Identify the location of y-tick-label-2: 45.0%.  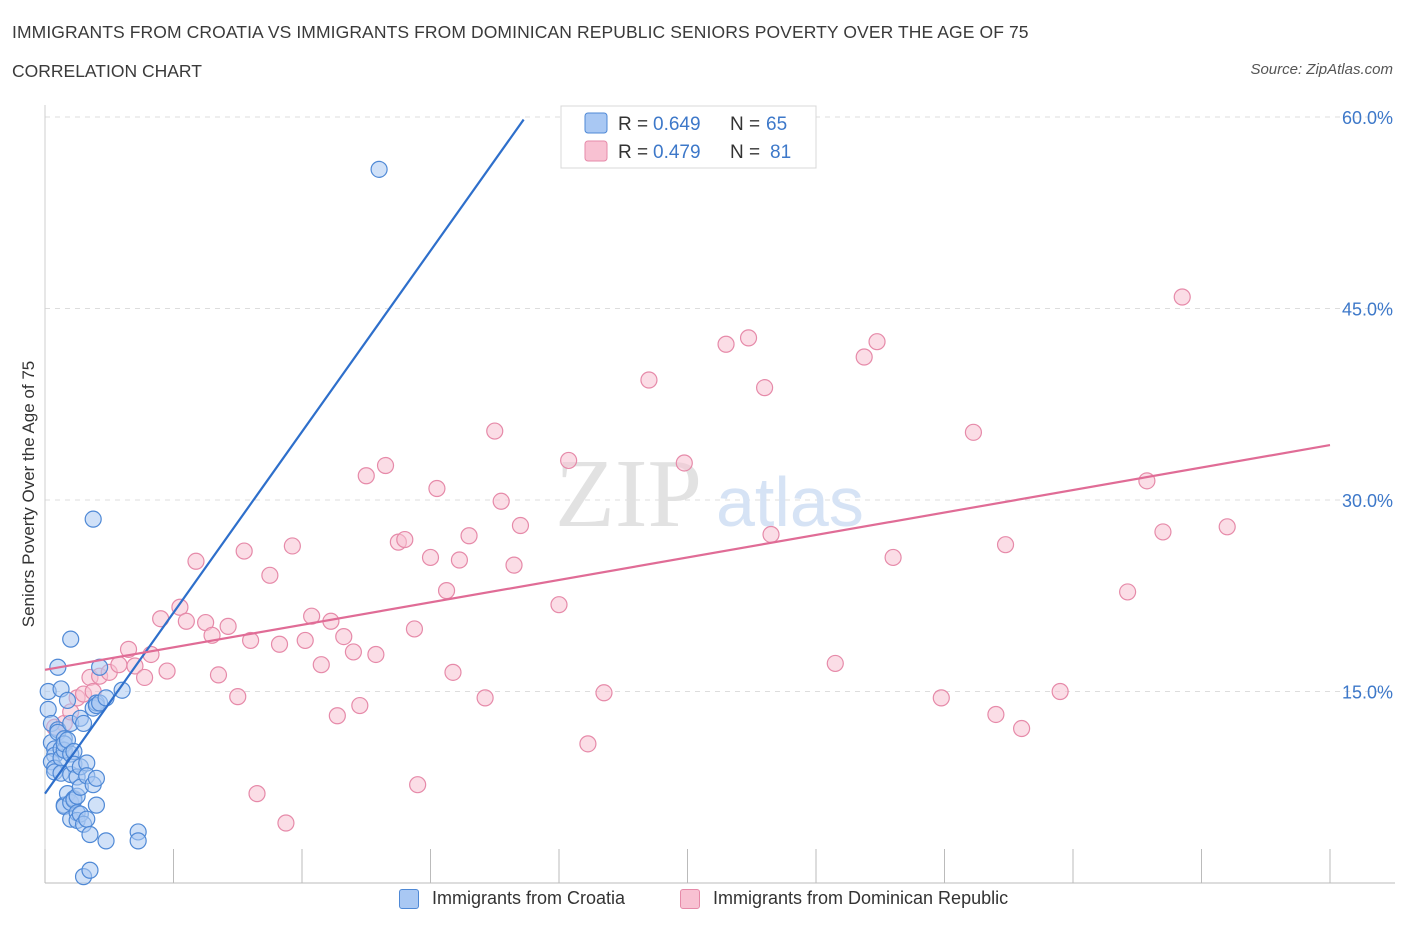
(1367, 310).